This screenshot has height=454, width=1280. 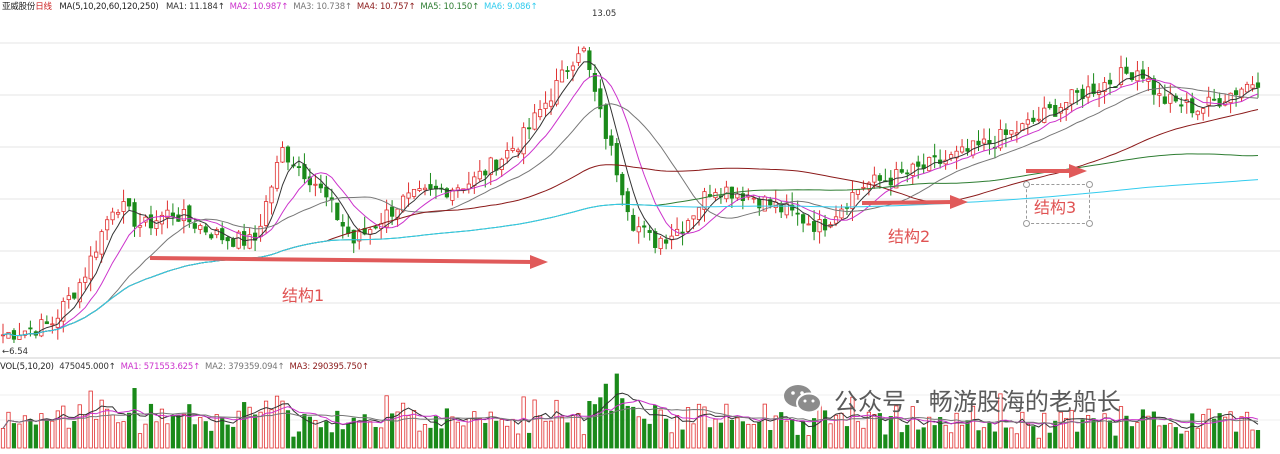 What do you see at coordinates (245, 367) in the screenshot?
I see `vol-ma-value-3: MA2: 379359.094↑` at bounding box center [245, 367].